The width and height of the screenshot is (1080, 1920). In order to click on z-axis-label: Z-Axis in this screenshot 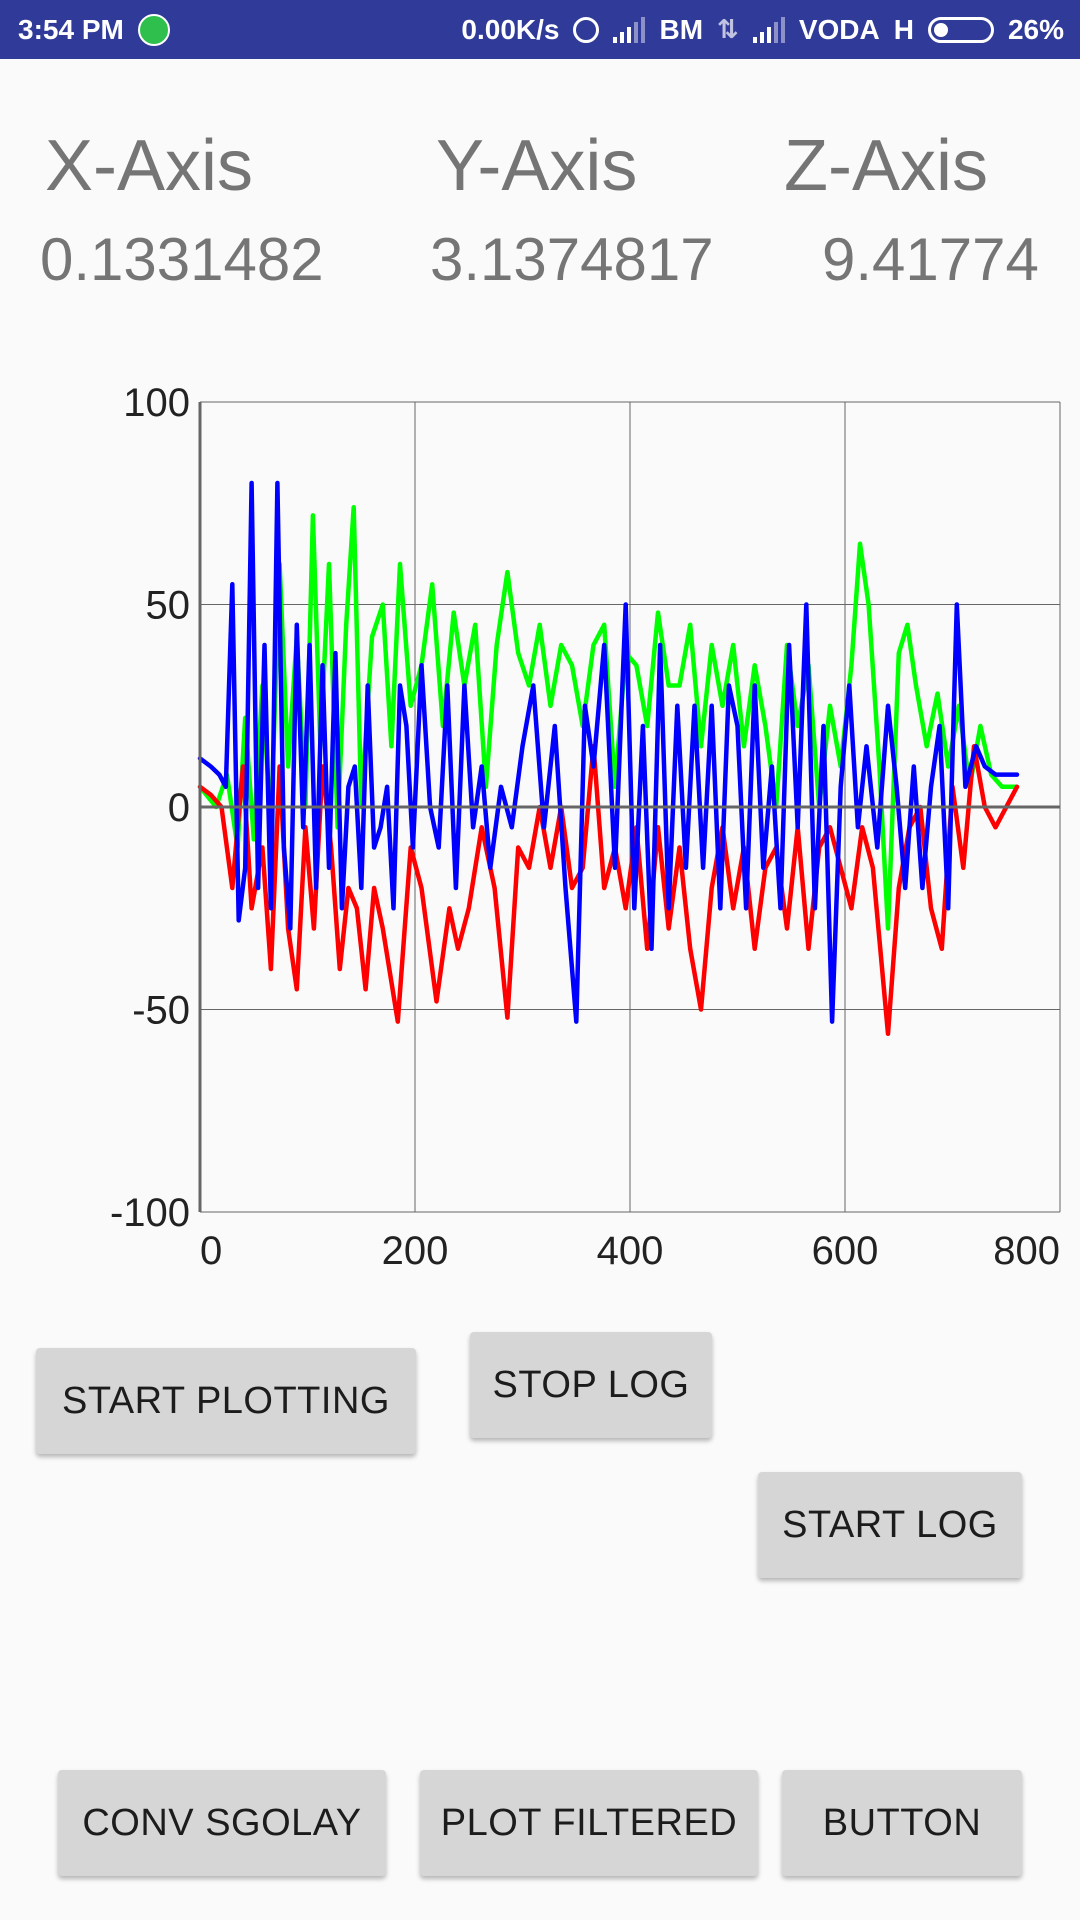, I will do `click(886, 166)`.